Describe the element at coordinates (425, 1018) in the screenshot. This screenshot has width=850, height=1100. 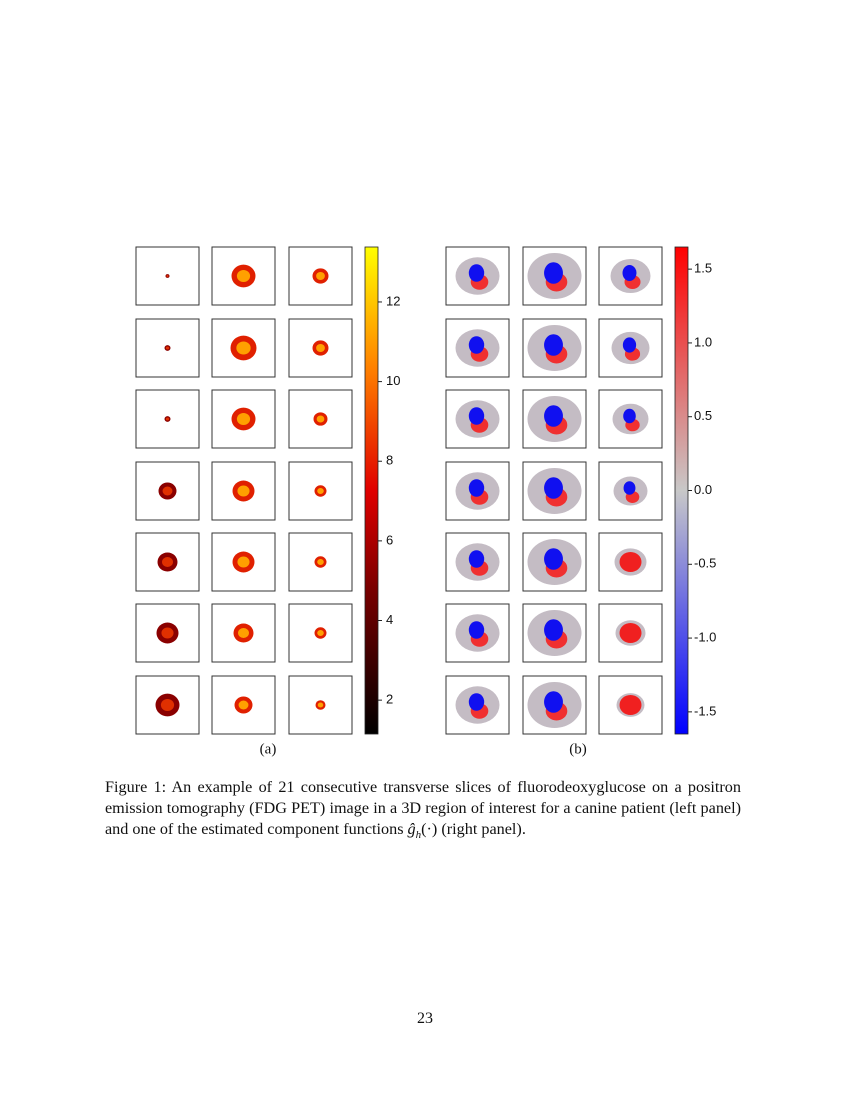
I see `page-number: 23` at that location.